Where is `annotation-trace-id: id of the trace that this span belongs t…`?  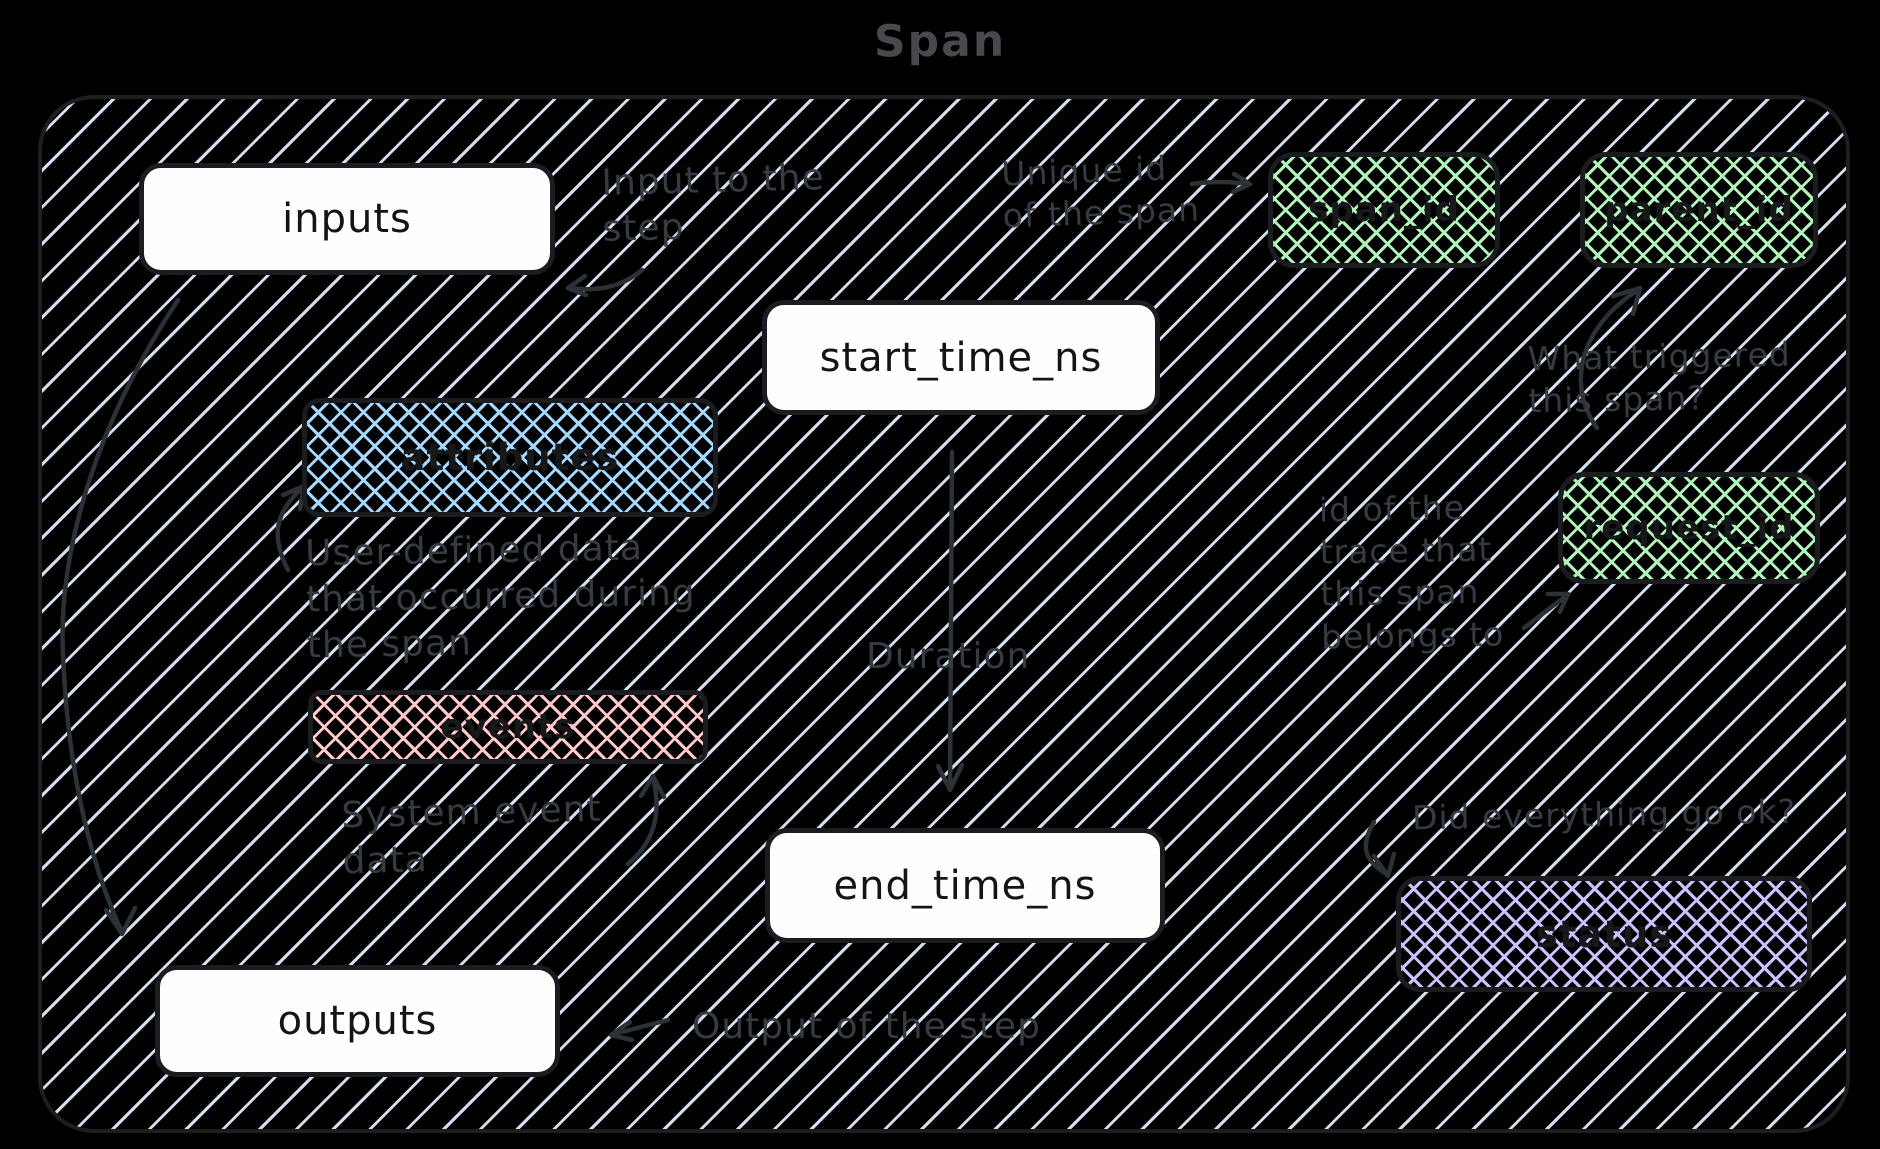 annotation-trace-id: id of the trace that this span belongs t… is located at coordinates (1411, 572).